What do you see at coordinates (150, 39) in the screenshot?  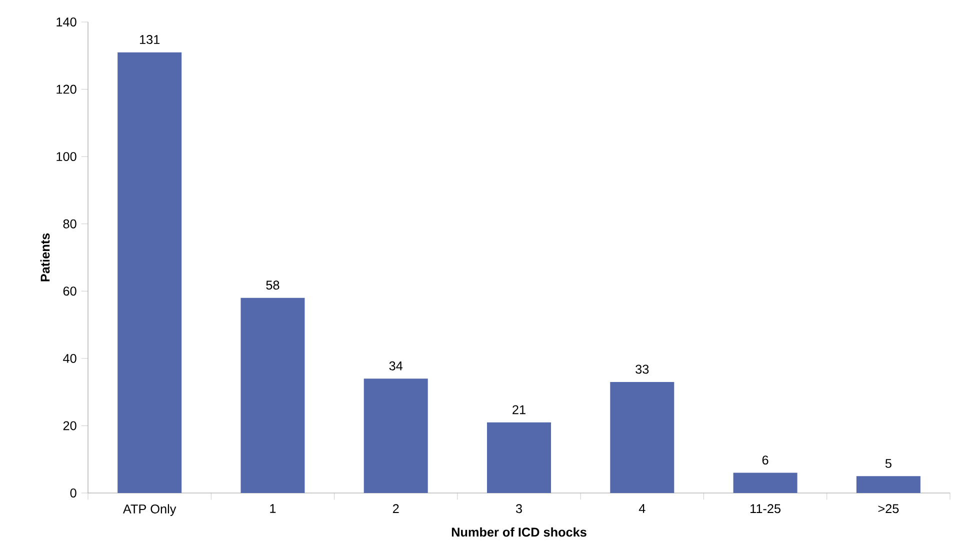 I see `data-label: 131` at bounding box center [150, 39].